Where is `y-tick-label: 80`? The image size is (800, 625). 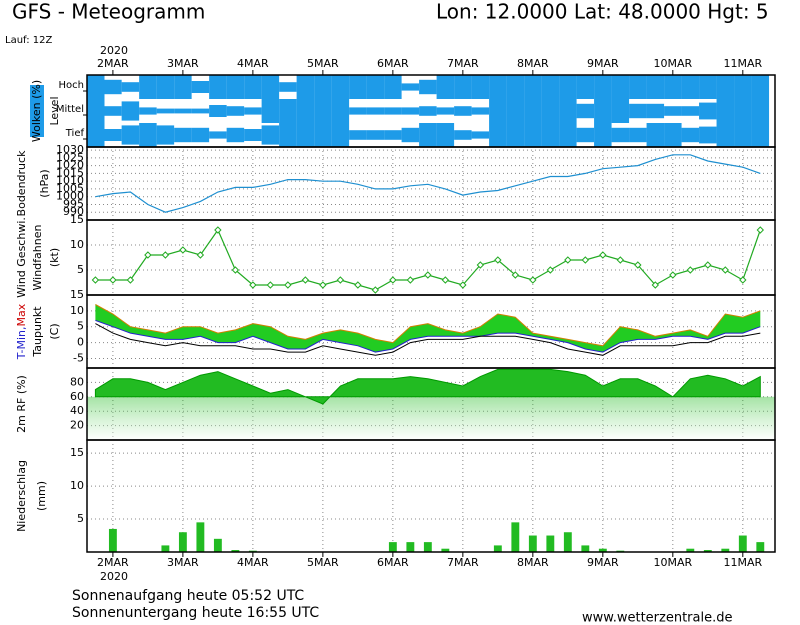
y-tick-label: 80 is located at coordinates (77, 381).